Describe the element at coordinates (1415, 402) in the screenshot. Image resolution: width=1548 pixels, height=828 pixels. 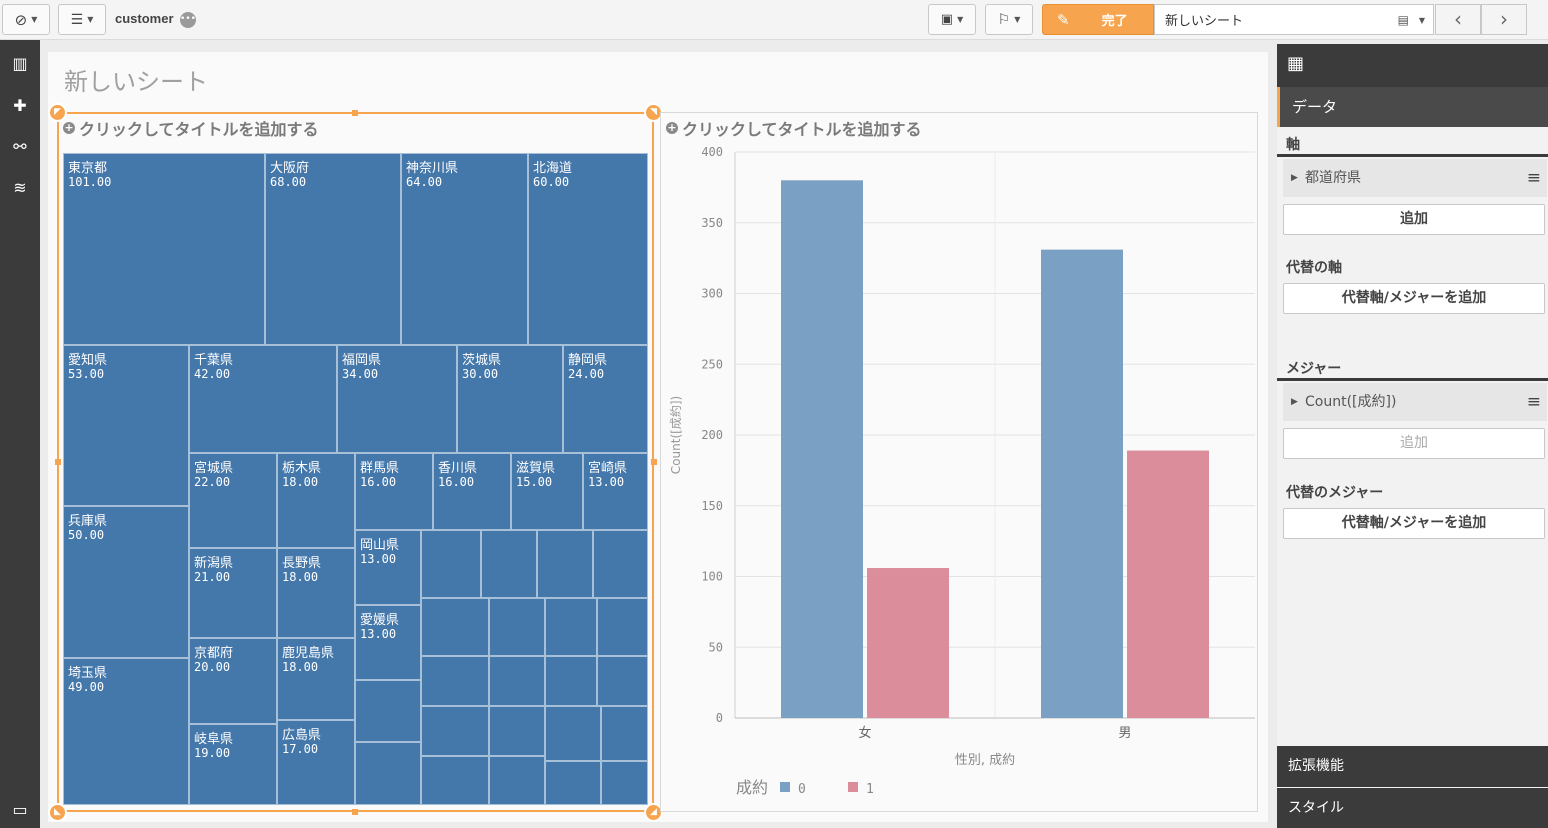
I see `measure-field-row: ▶ Count([成約]) ≡` at that location.